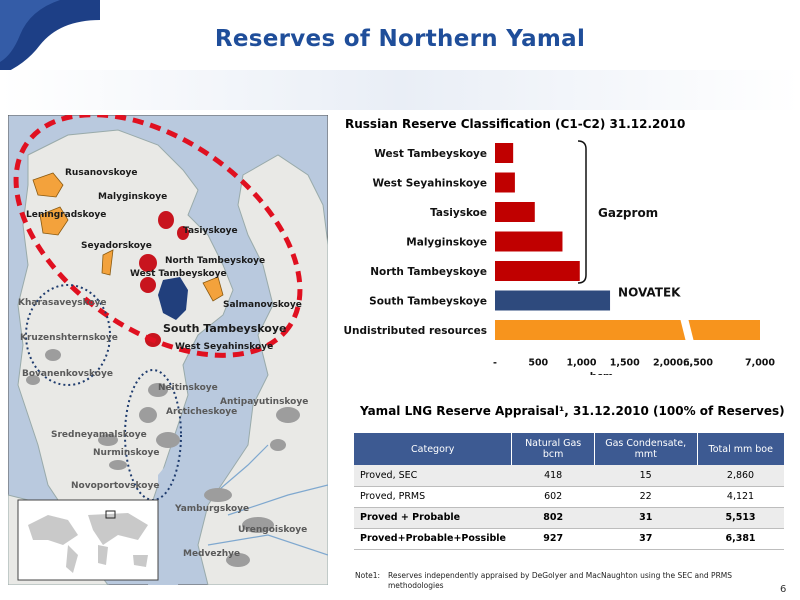 The width and height of the screenshot is (800, 600). What do you see at coordinates (505, 182) in the screenshot?
I see `bar-west-seyahinskoye` at bounding box center [505, 182].